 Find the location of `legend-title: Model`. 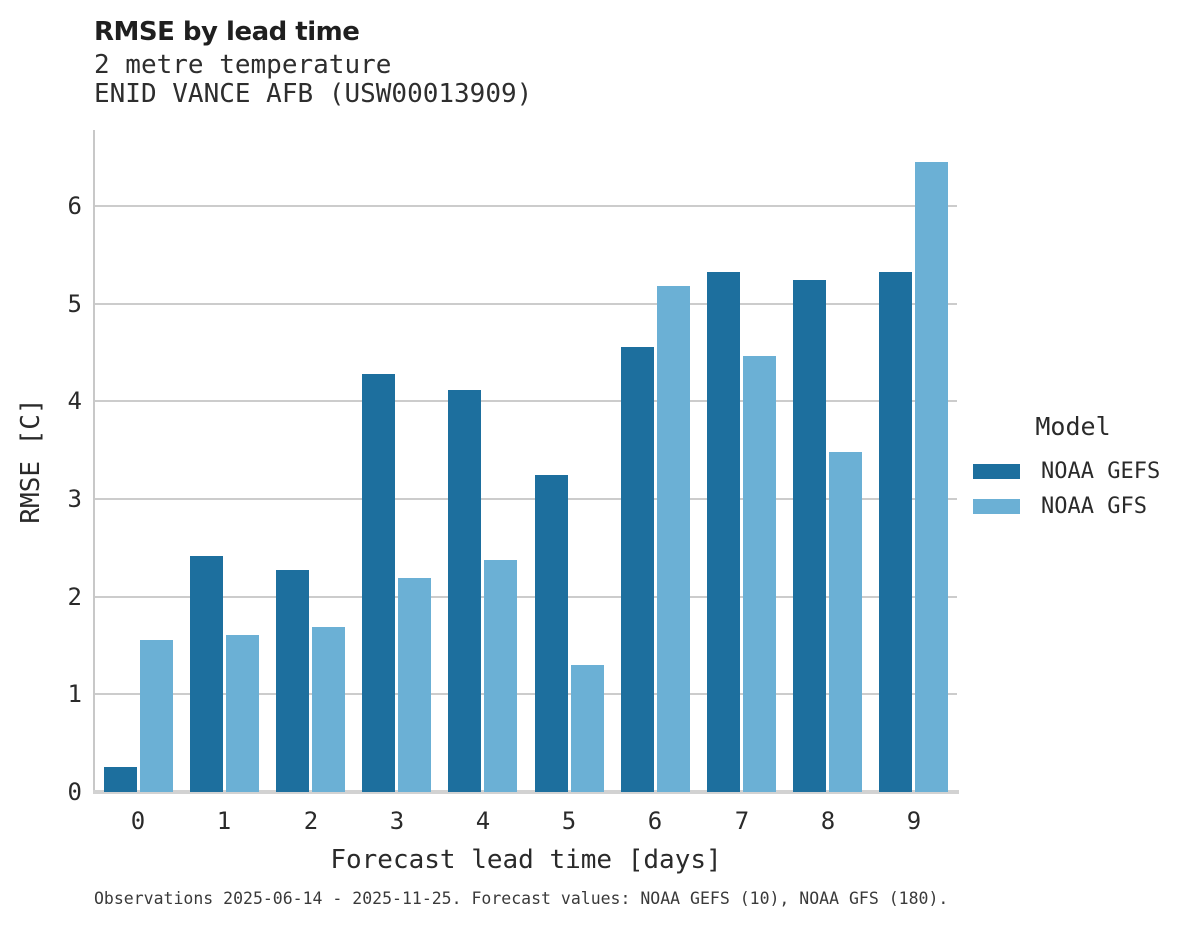

legend-title: Model is located at coordinates (1073, 426).